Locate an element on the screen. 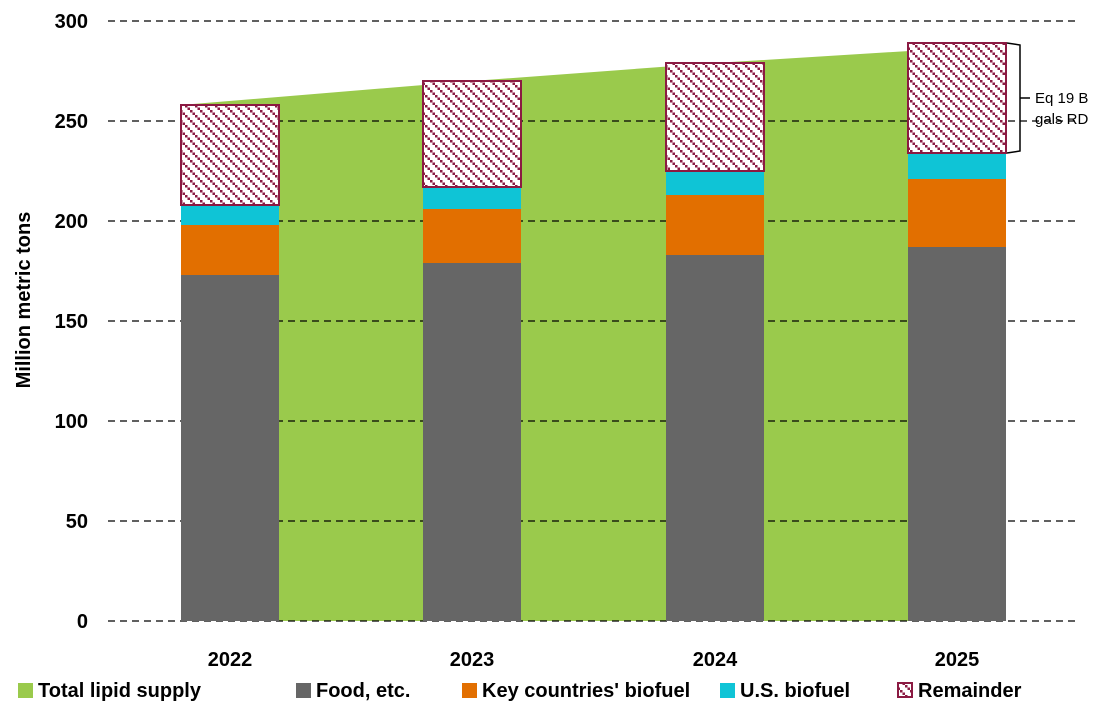 This screenshot has width=1111, height=711. legend-swatch-remainder is located at coordinates (905, 690).